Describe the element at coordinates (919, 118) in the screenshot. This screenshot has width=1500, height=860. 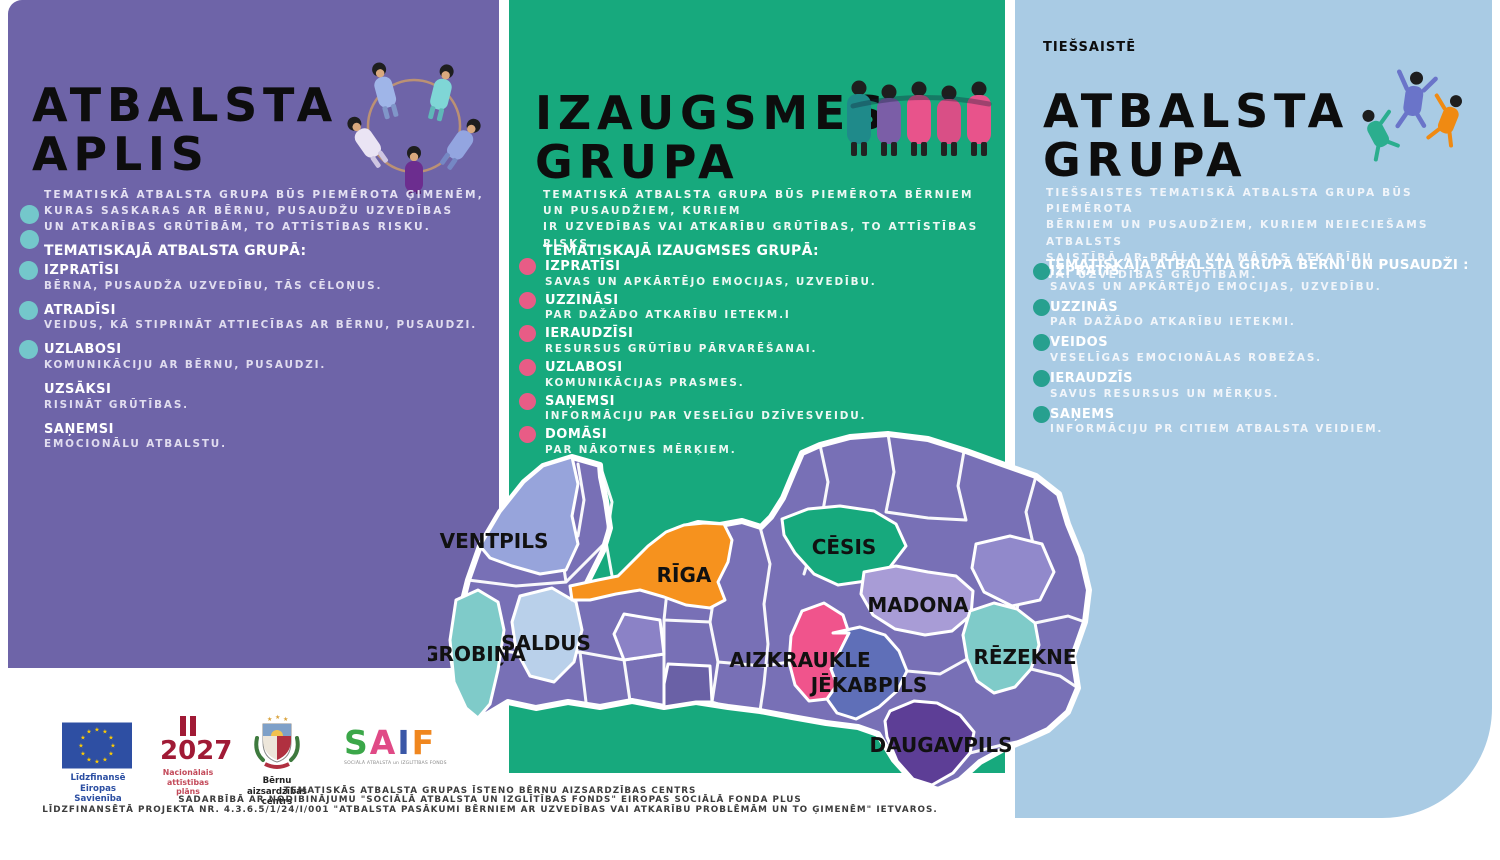
I see `group-huddle-illustration` at that location.